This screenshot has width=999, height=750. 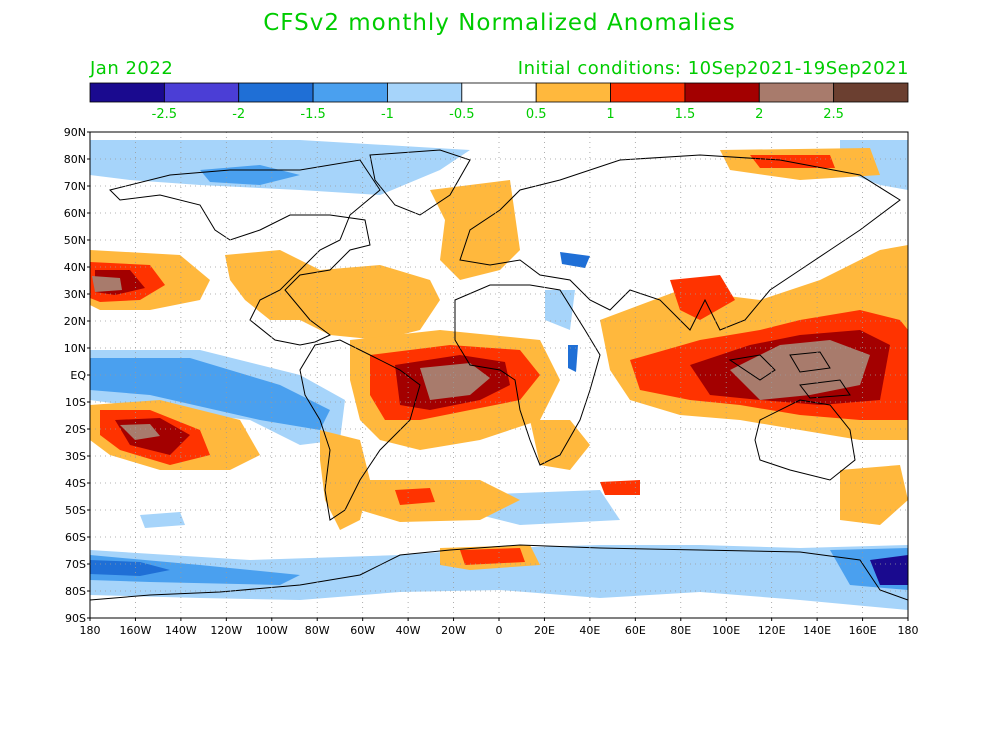 I want to click on latitude-label: 50N, so click(x=75, y=240).